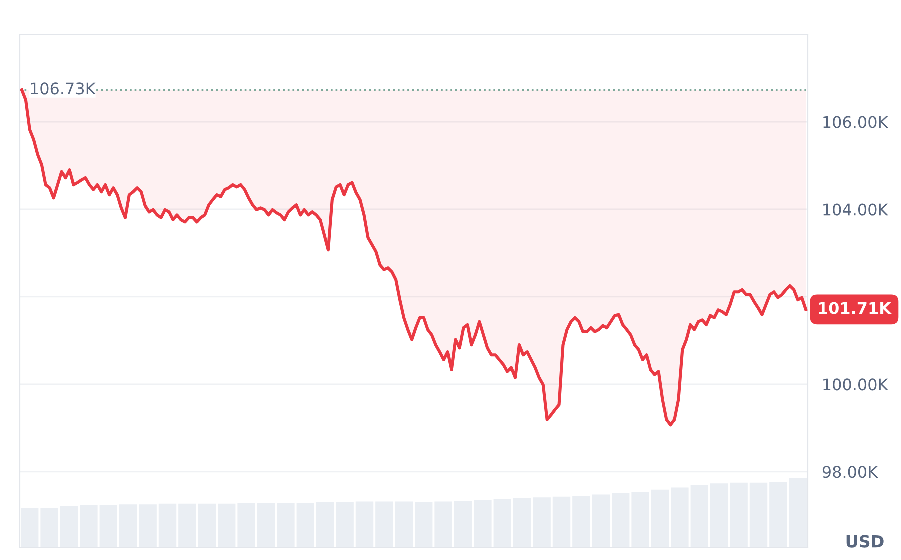 This screenshot has height=560, width=901. I want to click on y-tick-label: 100.00K, so click(856, 384).